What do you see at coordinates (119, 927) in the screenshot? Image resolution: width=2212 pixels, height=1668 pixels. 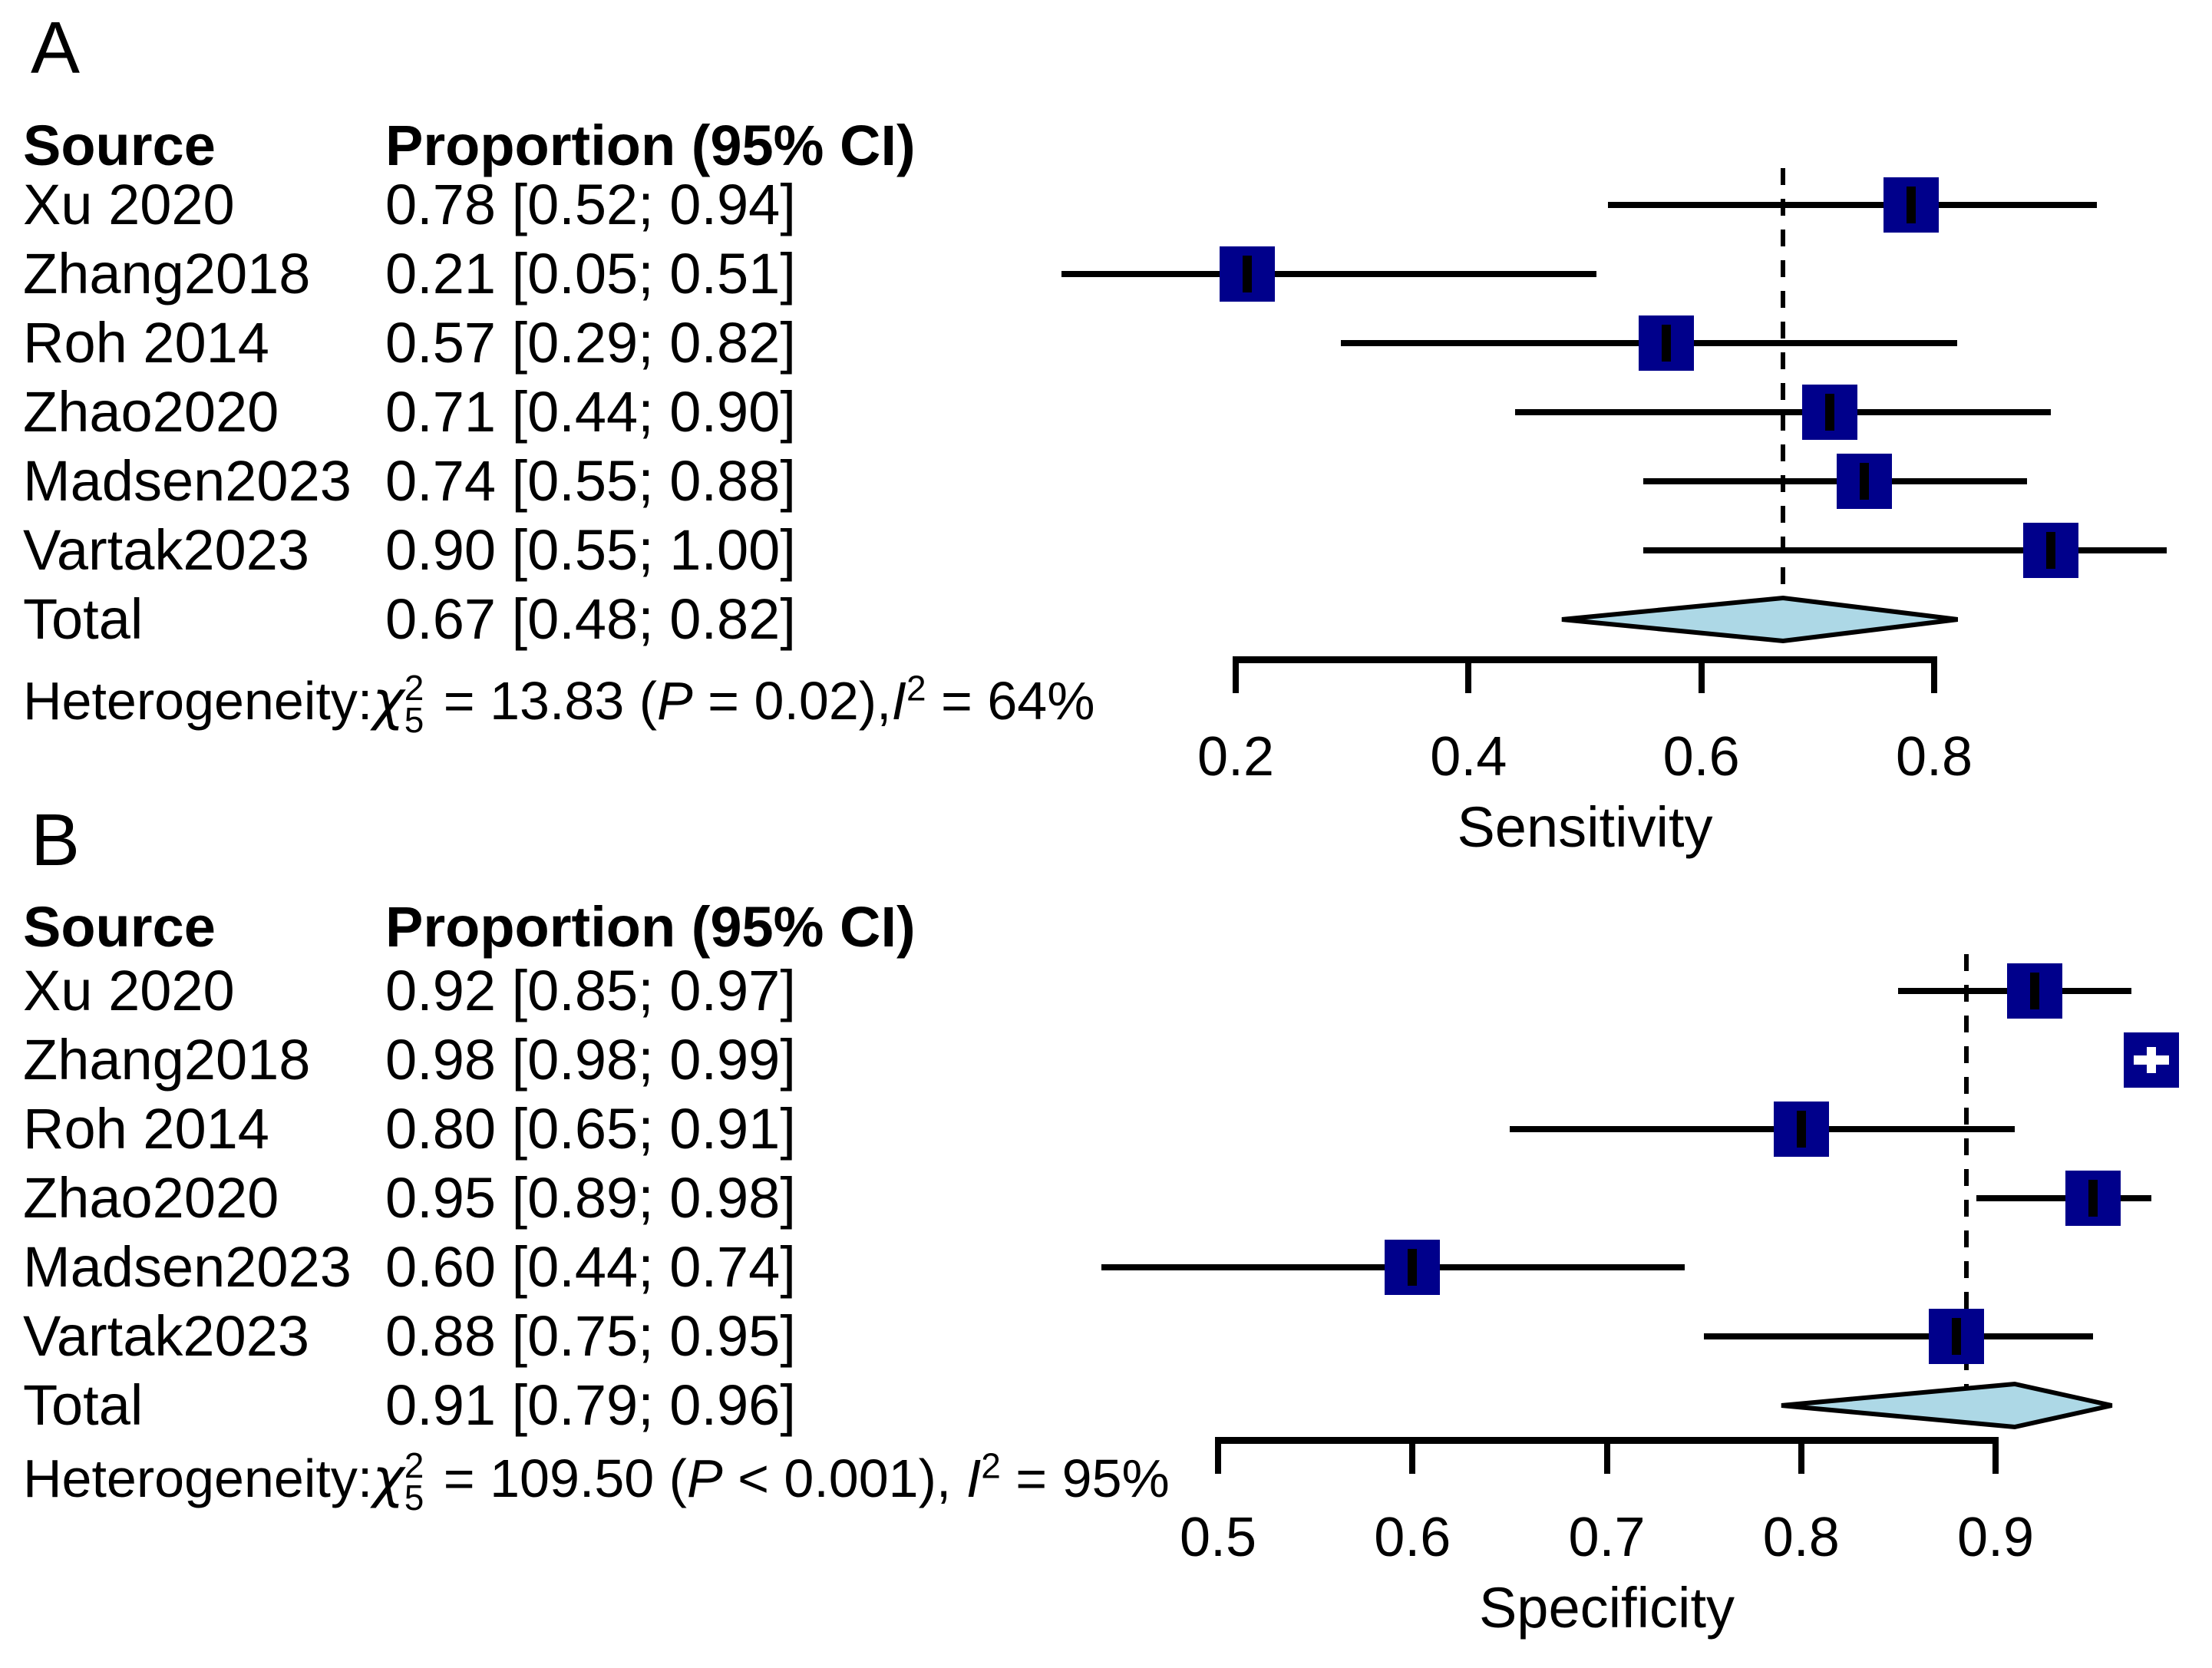 I see `panel-b-source-header: Source` at bounding box center [119, 927].